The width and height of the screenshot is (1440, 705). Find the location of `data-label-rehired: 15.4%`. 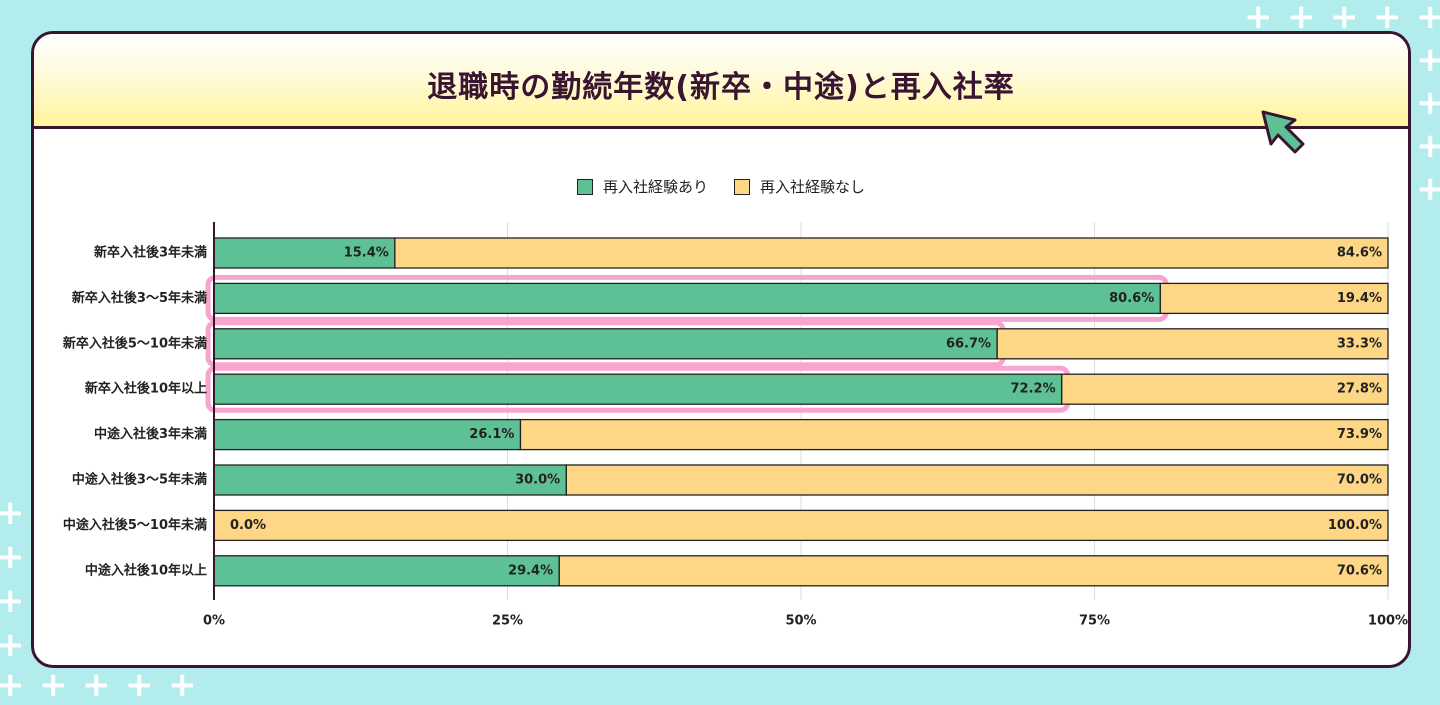

data-label-rehired: 15.4% is located at coordinates (366, 253).